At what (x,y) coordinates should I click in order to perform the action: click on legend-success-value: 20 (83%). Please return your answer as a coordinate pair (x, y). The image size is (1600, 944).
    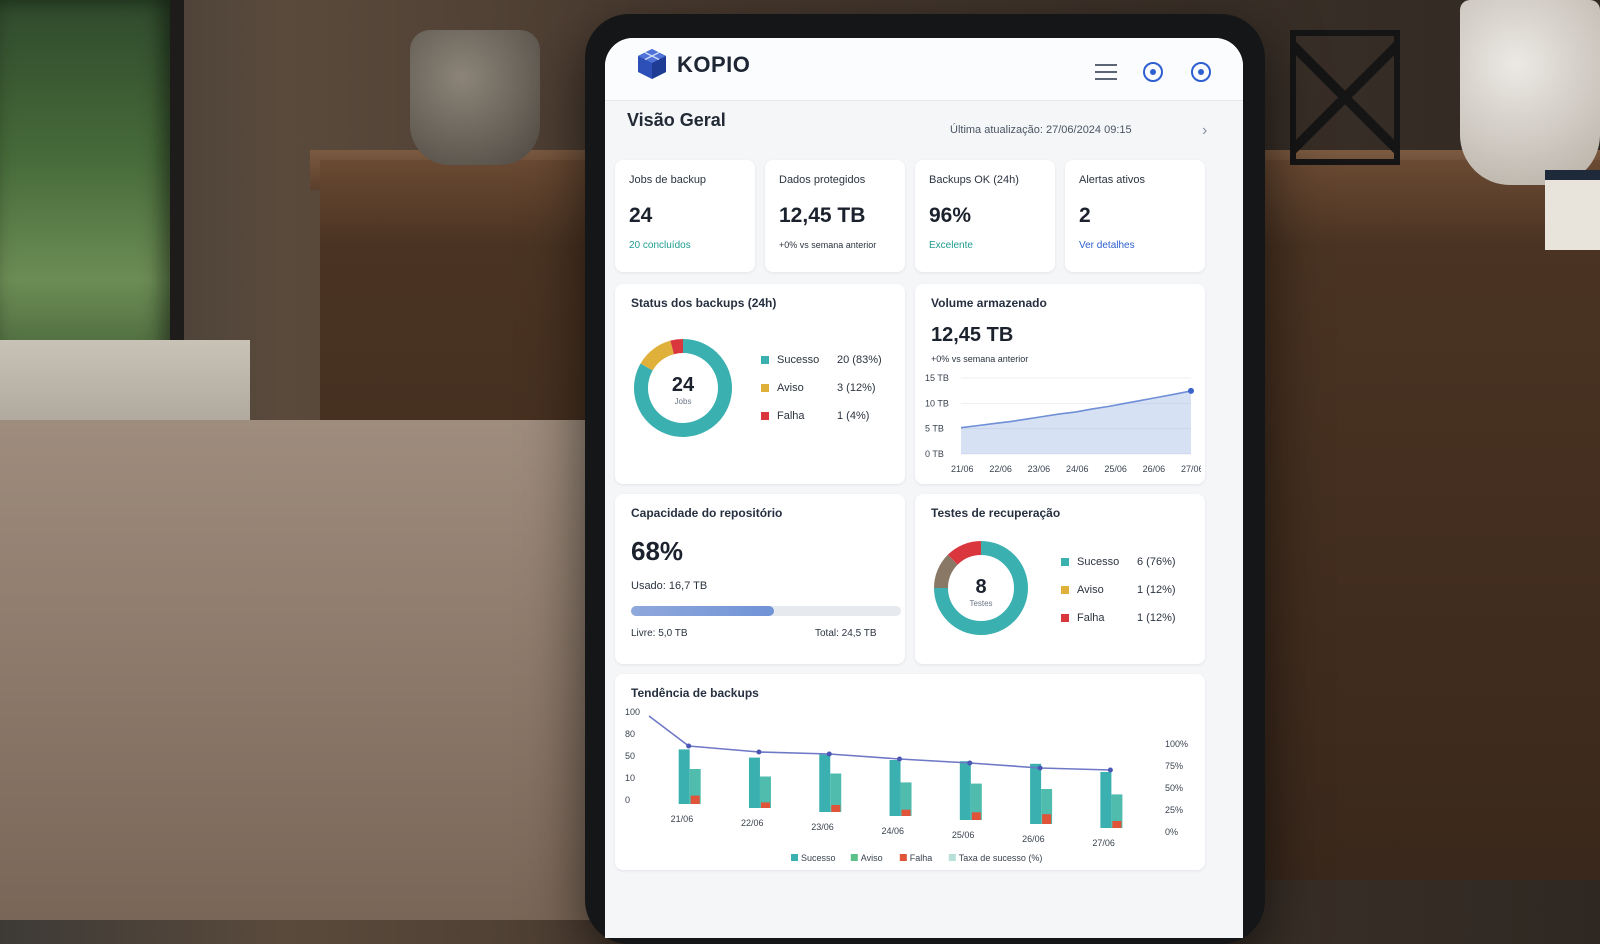
    Looking at the image, I should click on (859, 360).